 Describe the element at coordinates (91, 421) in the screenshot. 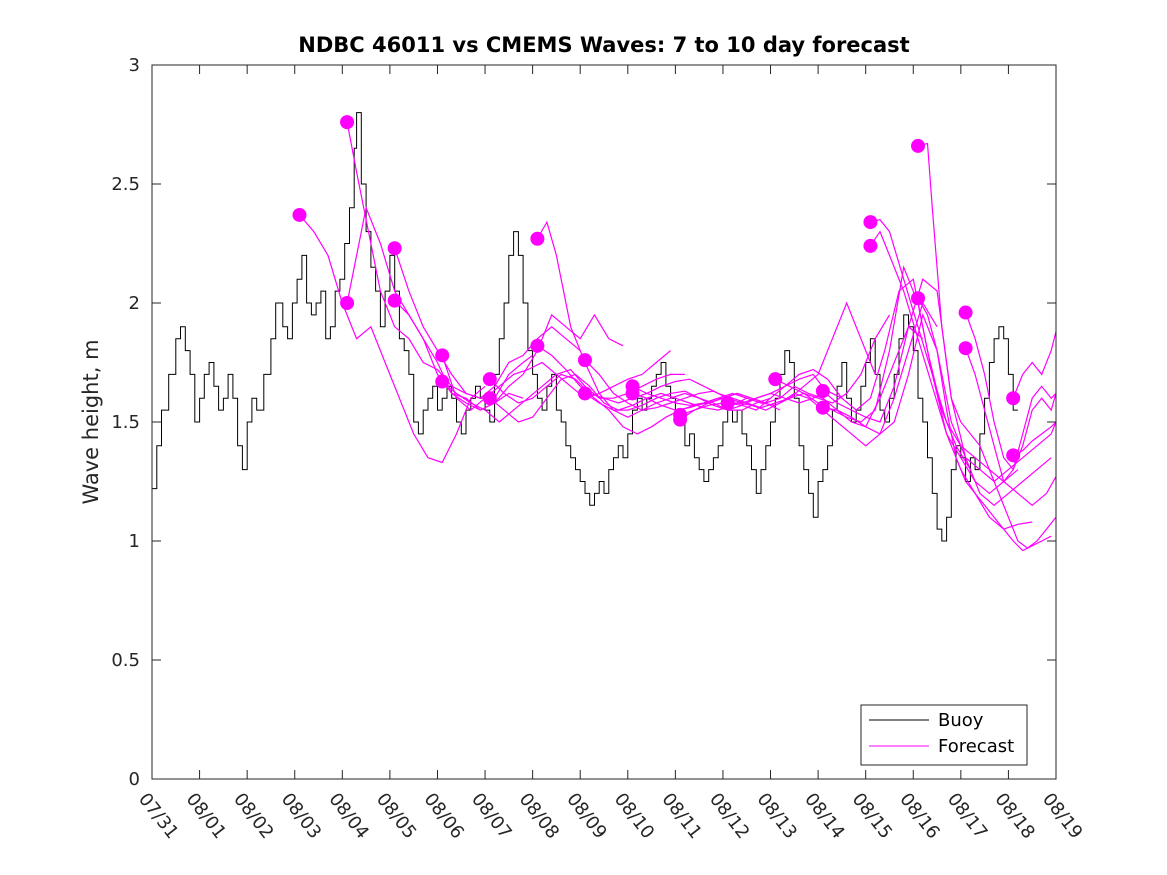

I see `y-axis-label: Wave height, m` at that location.